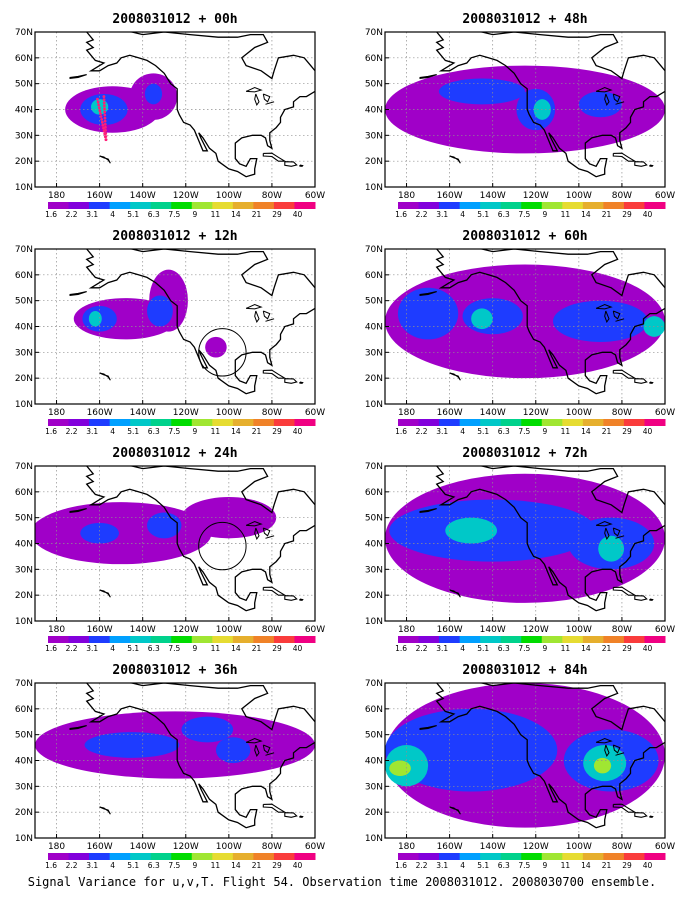 The height and width of the screenshot is (900, 700). Describe the element at coordinates (462, 431) in the screenshot. I see `colorbar-label: 4` at that location.